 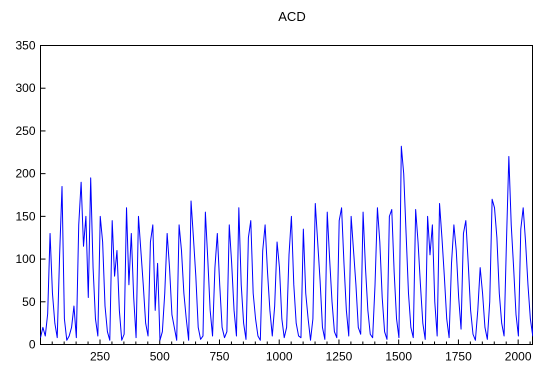 I want to click on y-tick-label: 300, so click(x=25, y=88).